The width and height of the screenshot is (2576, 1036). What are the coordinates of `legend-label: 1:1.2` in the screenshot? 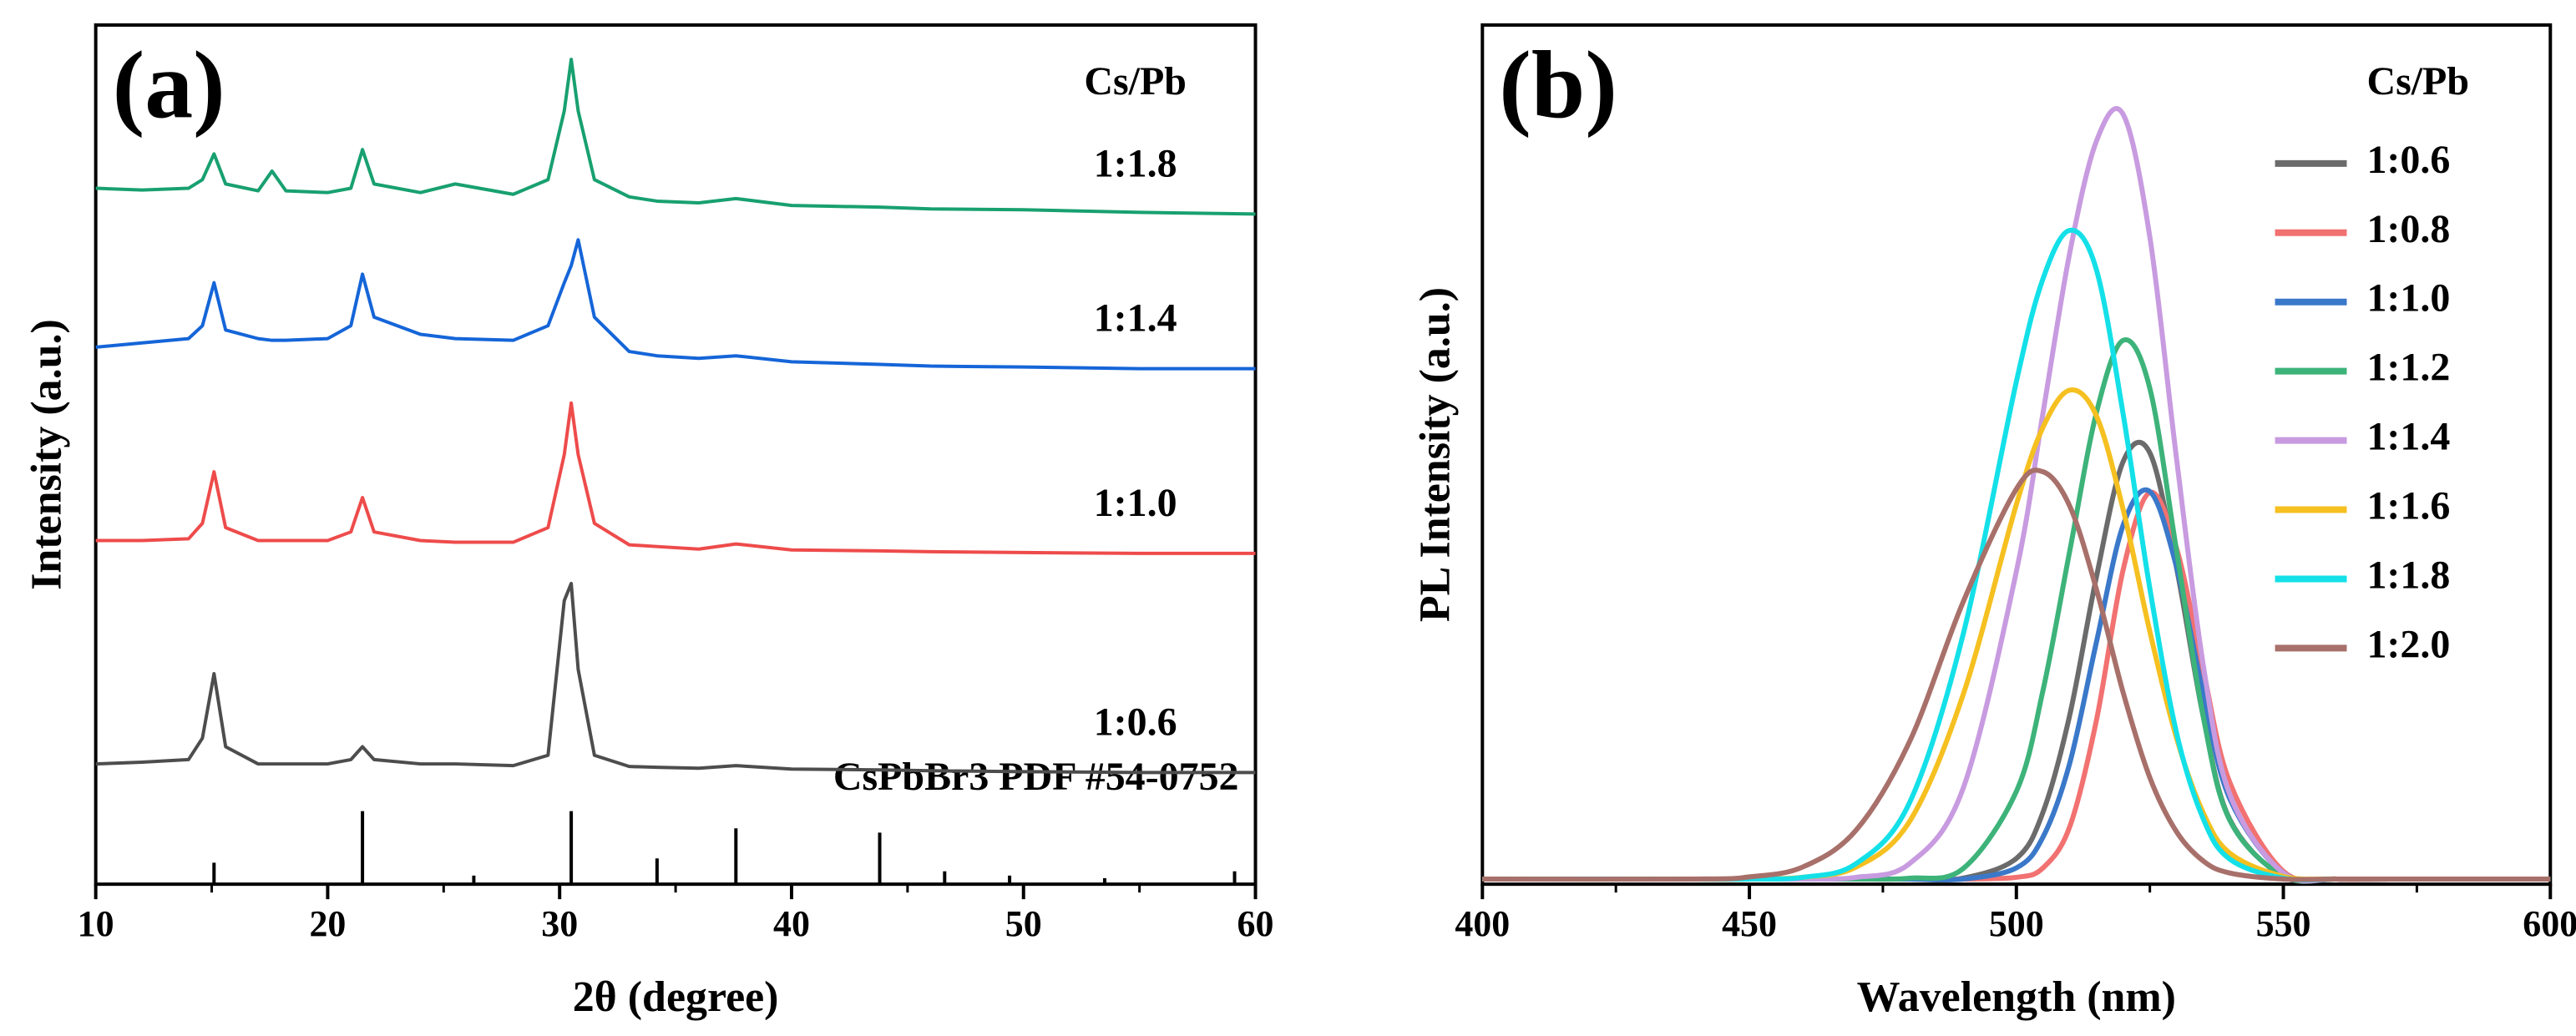 It's located at (2408, 368).